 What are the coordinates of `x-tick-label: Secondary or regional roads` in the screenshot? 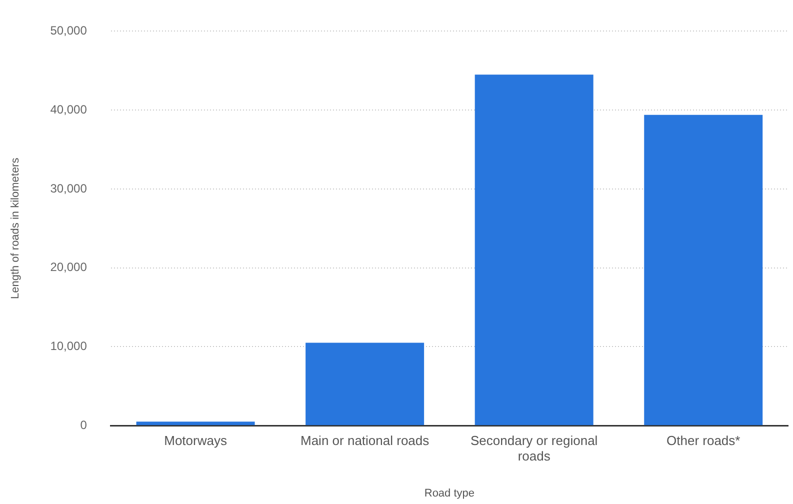 It's located at (534, 448).